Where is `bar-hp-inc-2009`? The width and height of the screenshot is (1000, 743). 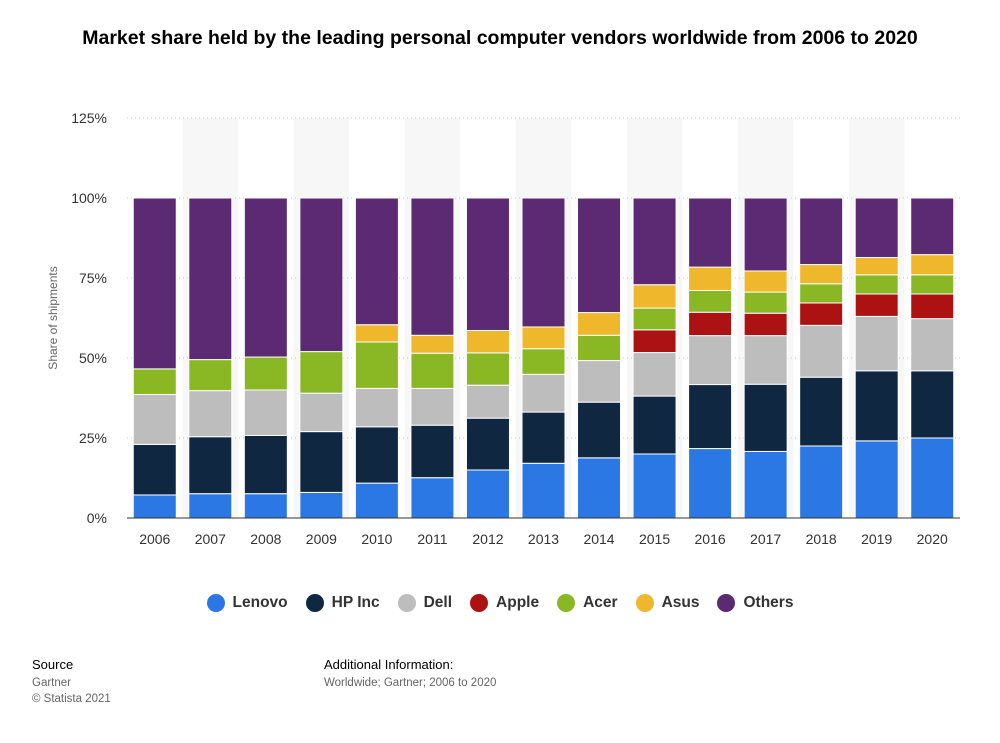
bar-hp-inc-2009 is located at coordinates (321, 462).